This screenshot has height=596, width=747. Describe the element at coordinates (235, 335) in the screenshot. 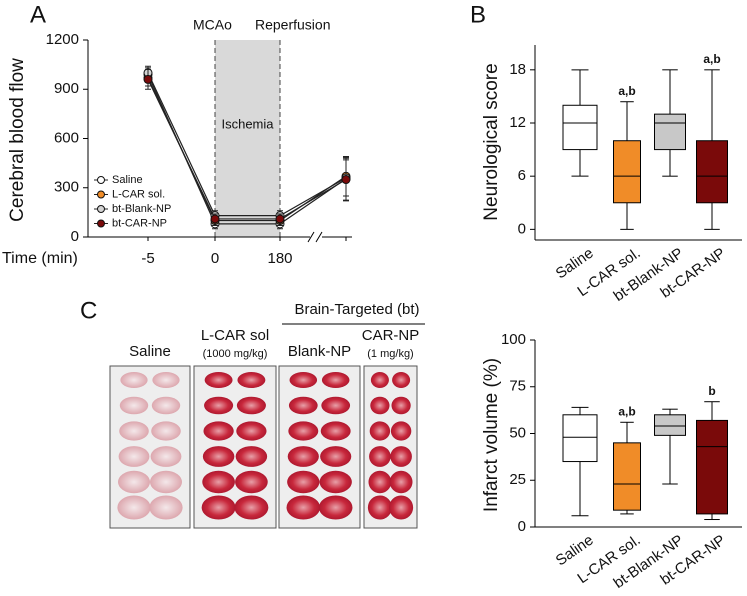

I see `column-label: L-CAR sol` at that location.